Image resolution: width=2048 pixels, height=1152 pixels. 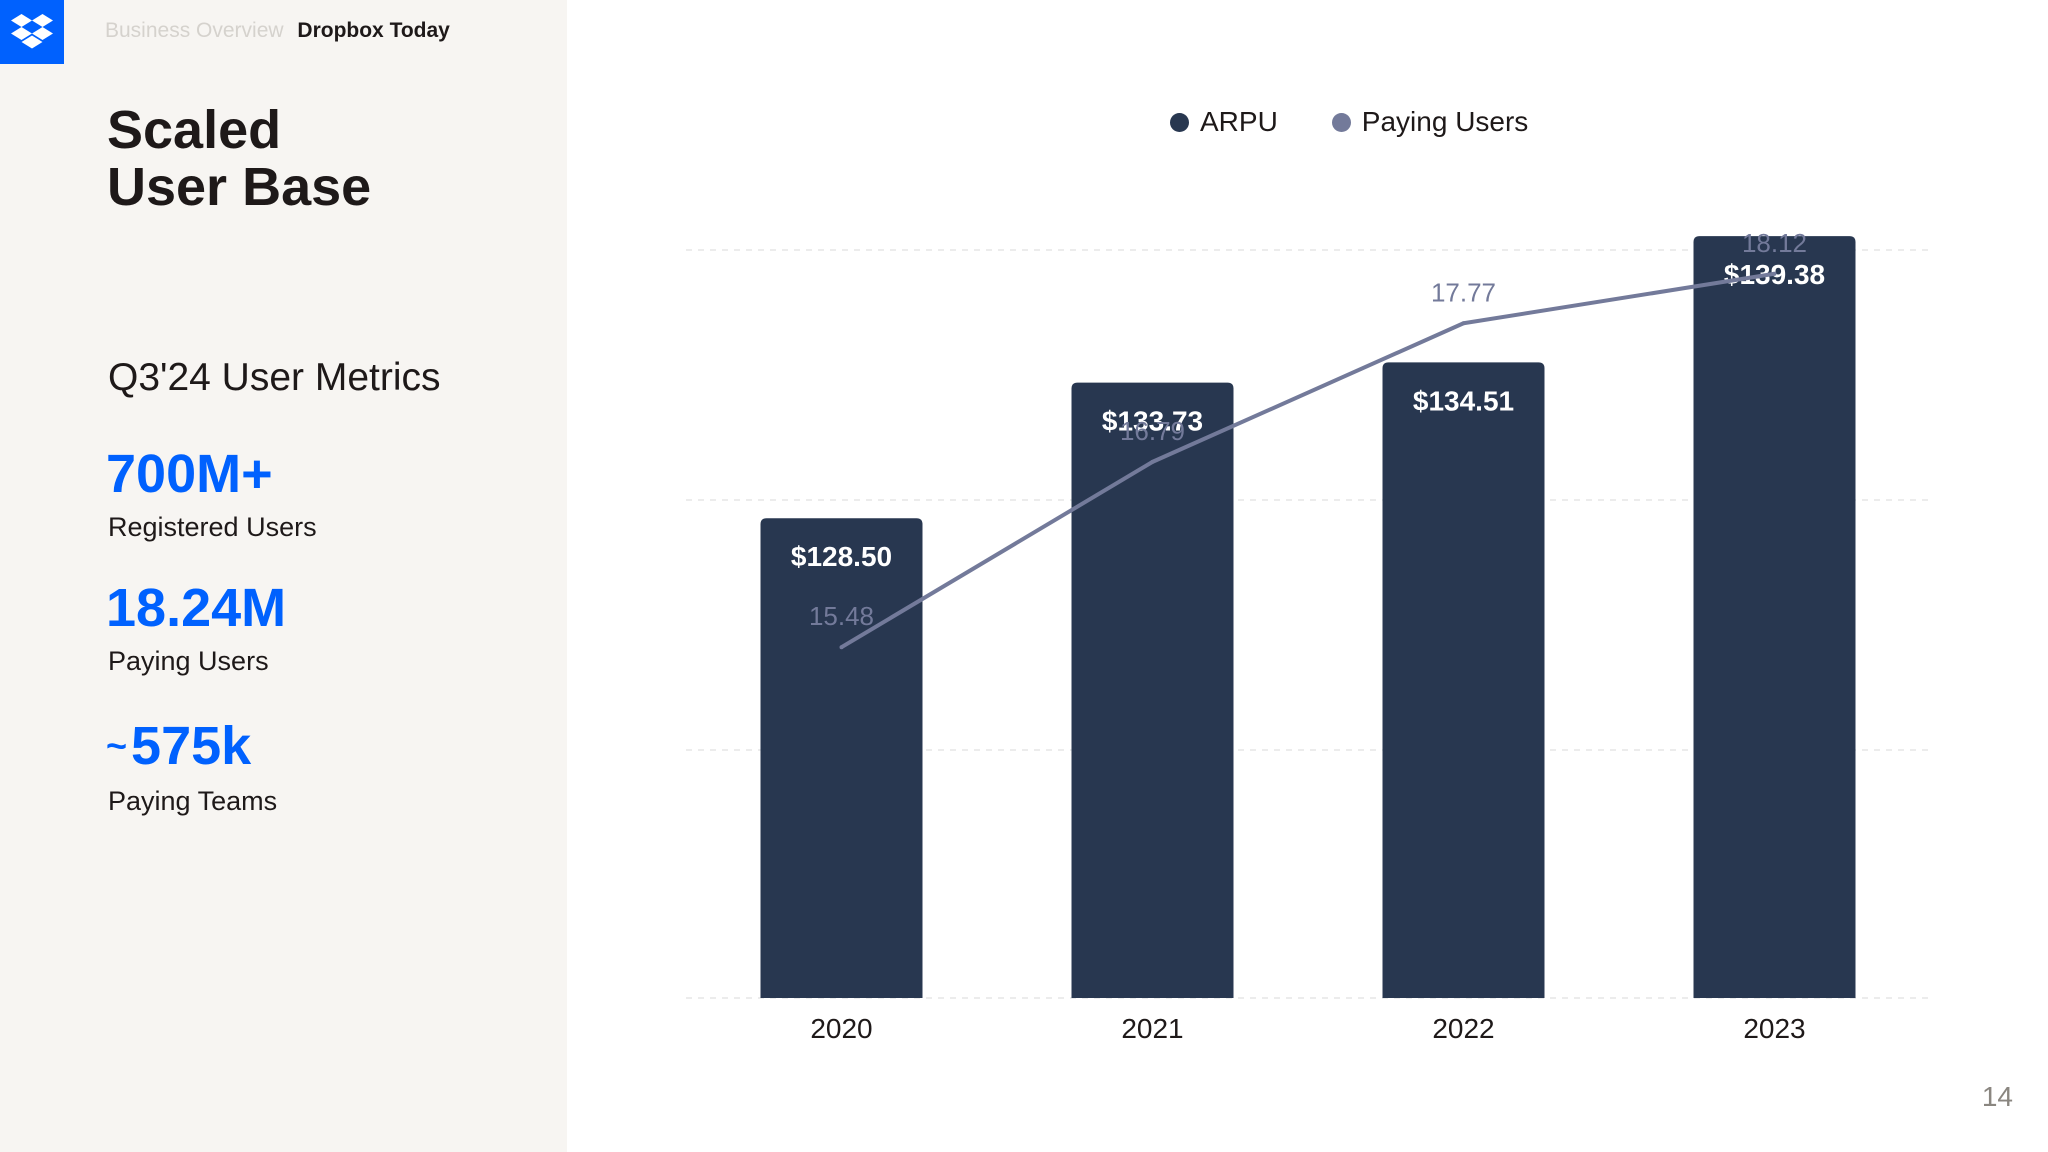 What do you see at coordinates (117, 745) in the screenshot?
I see `approx-symbol: ~` at bounding box center [117, 745].